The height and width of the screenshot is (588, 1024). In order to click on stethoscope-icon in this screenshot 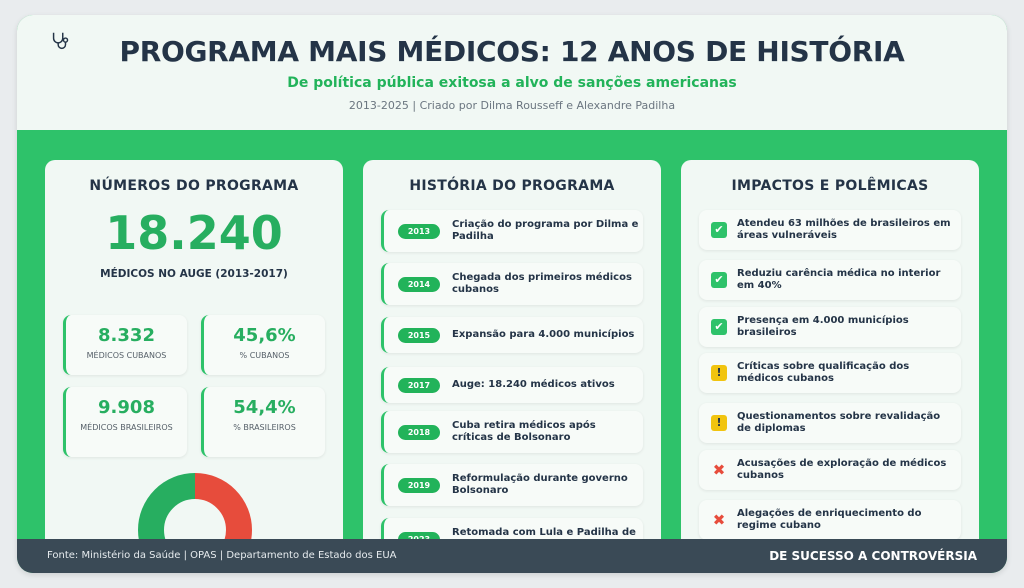, I will do `click(60, 41)`.